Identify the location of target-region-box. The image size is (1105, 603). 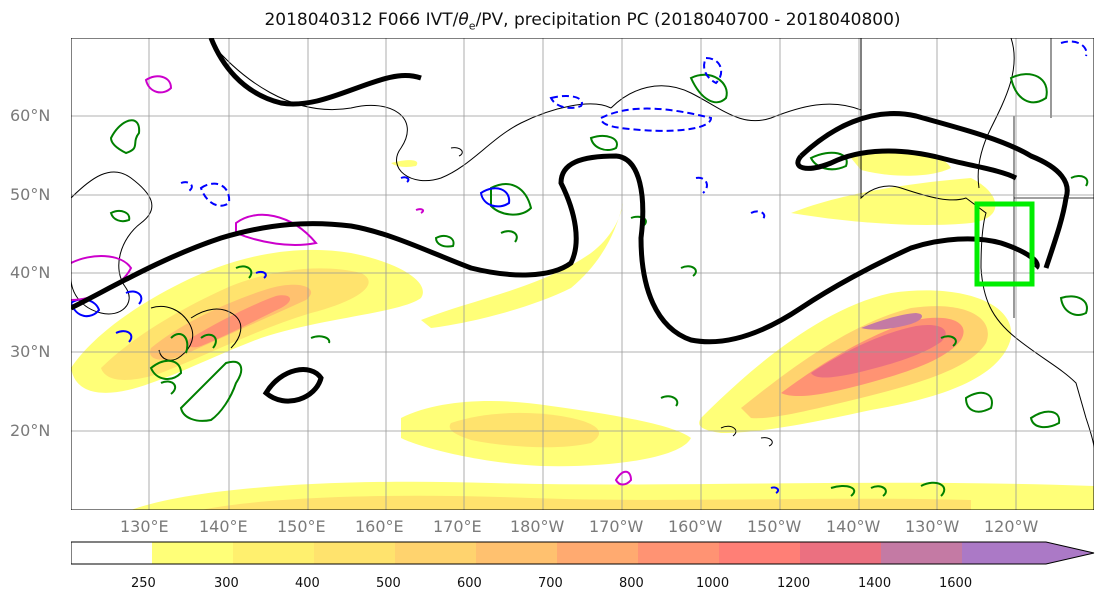
(1004, 244).